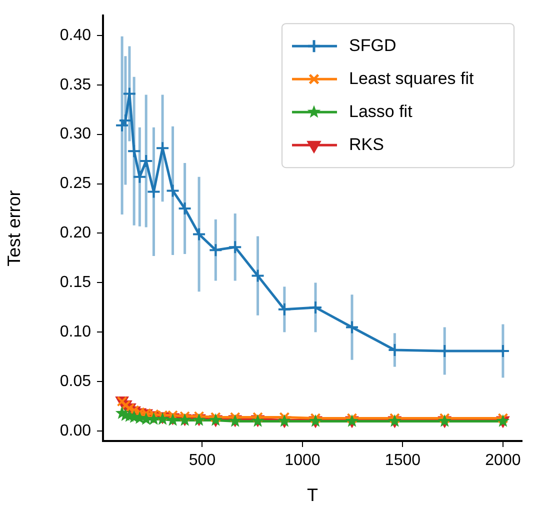 The height and width of the screenshot is (511, 534). What do you see at coordinates (76, 134) in the screenshot?
I see `y-tick-label: 0.30` at bounding box center [76, 134].